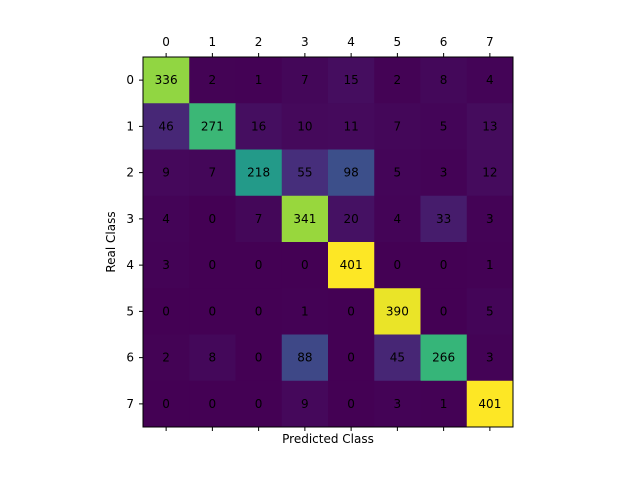  I want to click on heatmap-cell-r6-c0, so click(166, 358).